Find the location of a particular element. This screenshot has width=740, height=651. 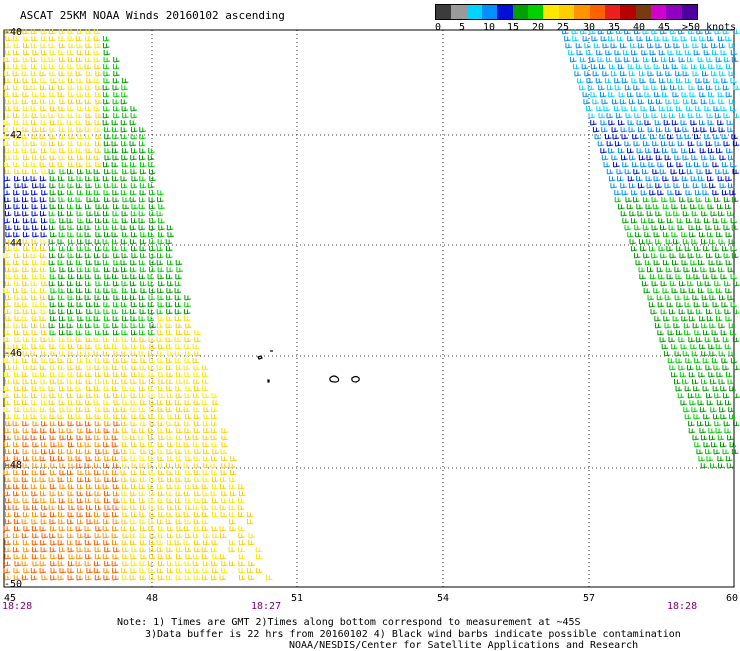

legend-swatch is located at coordinates (597, 12).